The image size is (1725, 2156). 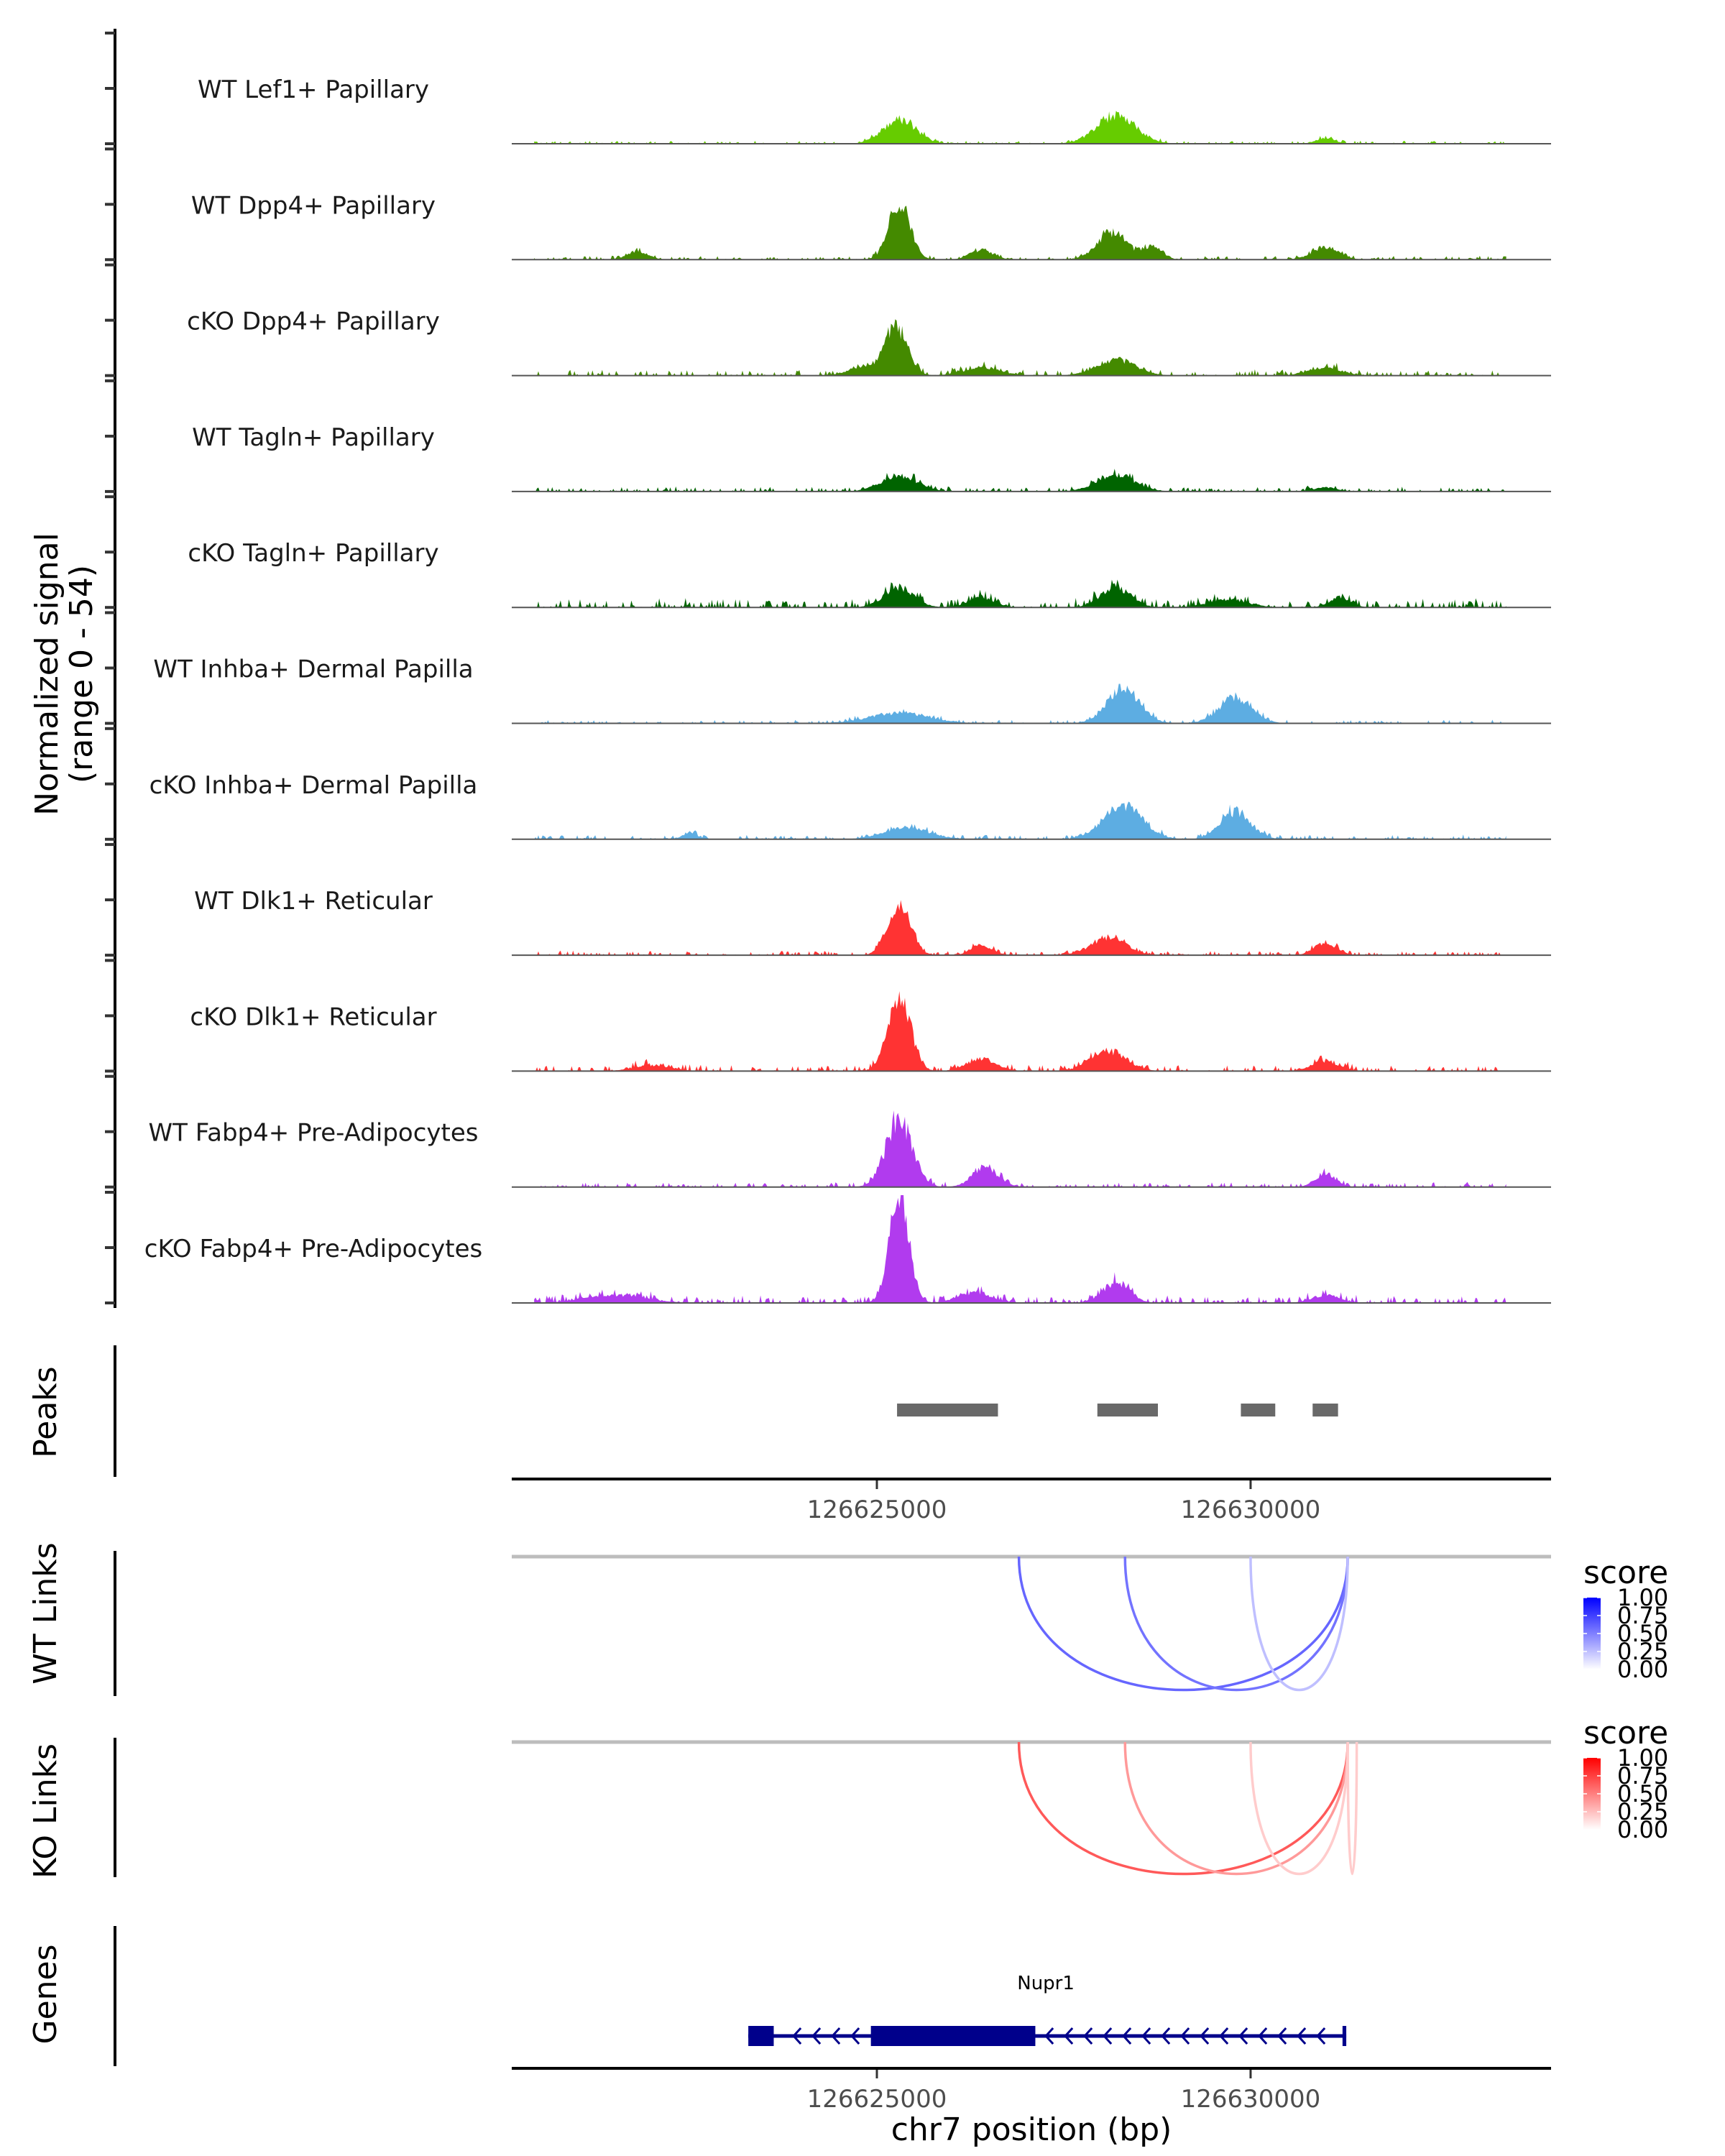 What do you see at coordinates (314, 785) in the screenshot?
I see `coverage-track-label: cKO Inhba+ Dermal Papilla` at bounding box center [314, 785].